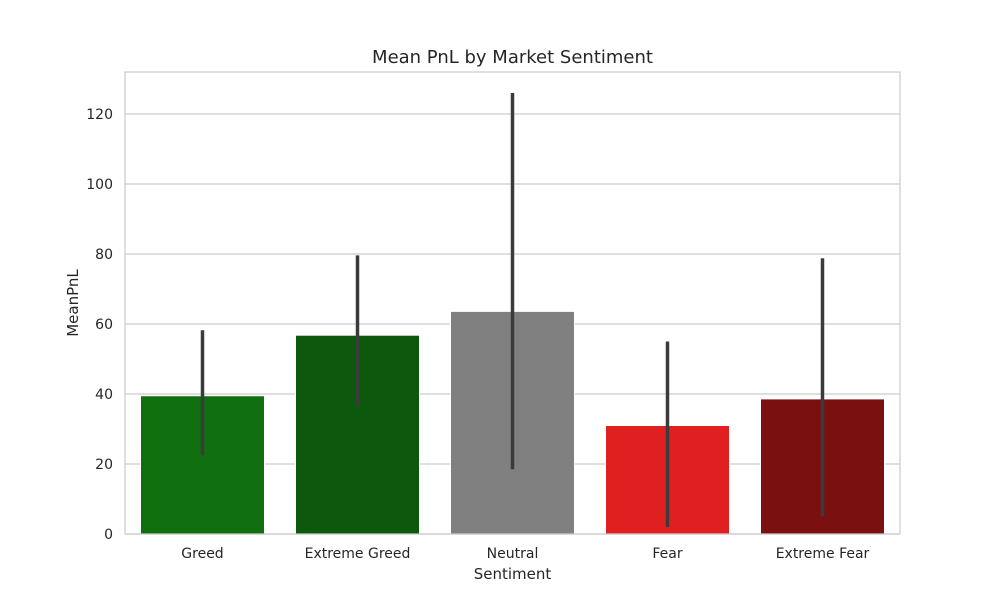 The width and height of the screenshot is (1000, 600). I want to click on y-tick-label: 120, so click(99, 115).